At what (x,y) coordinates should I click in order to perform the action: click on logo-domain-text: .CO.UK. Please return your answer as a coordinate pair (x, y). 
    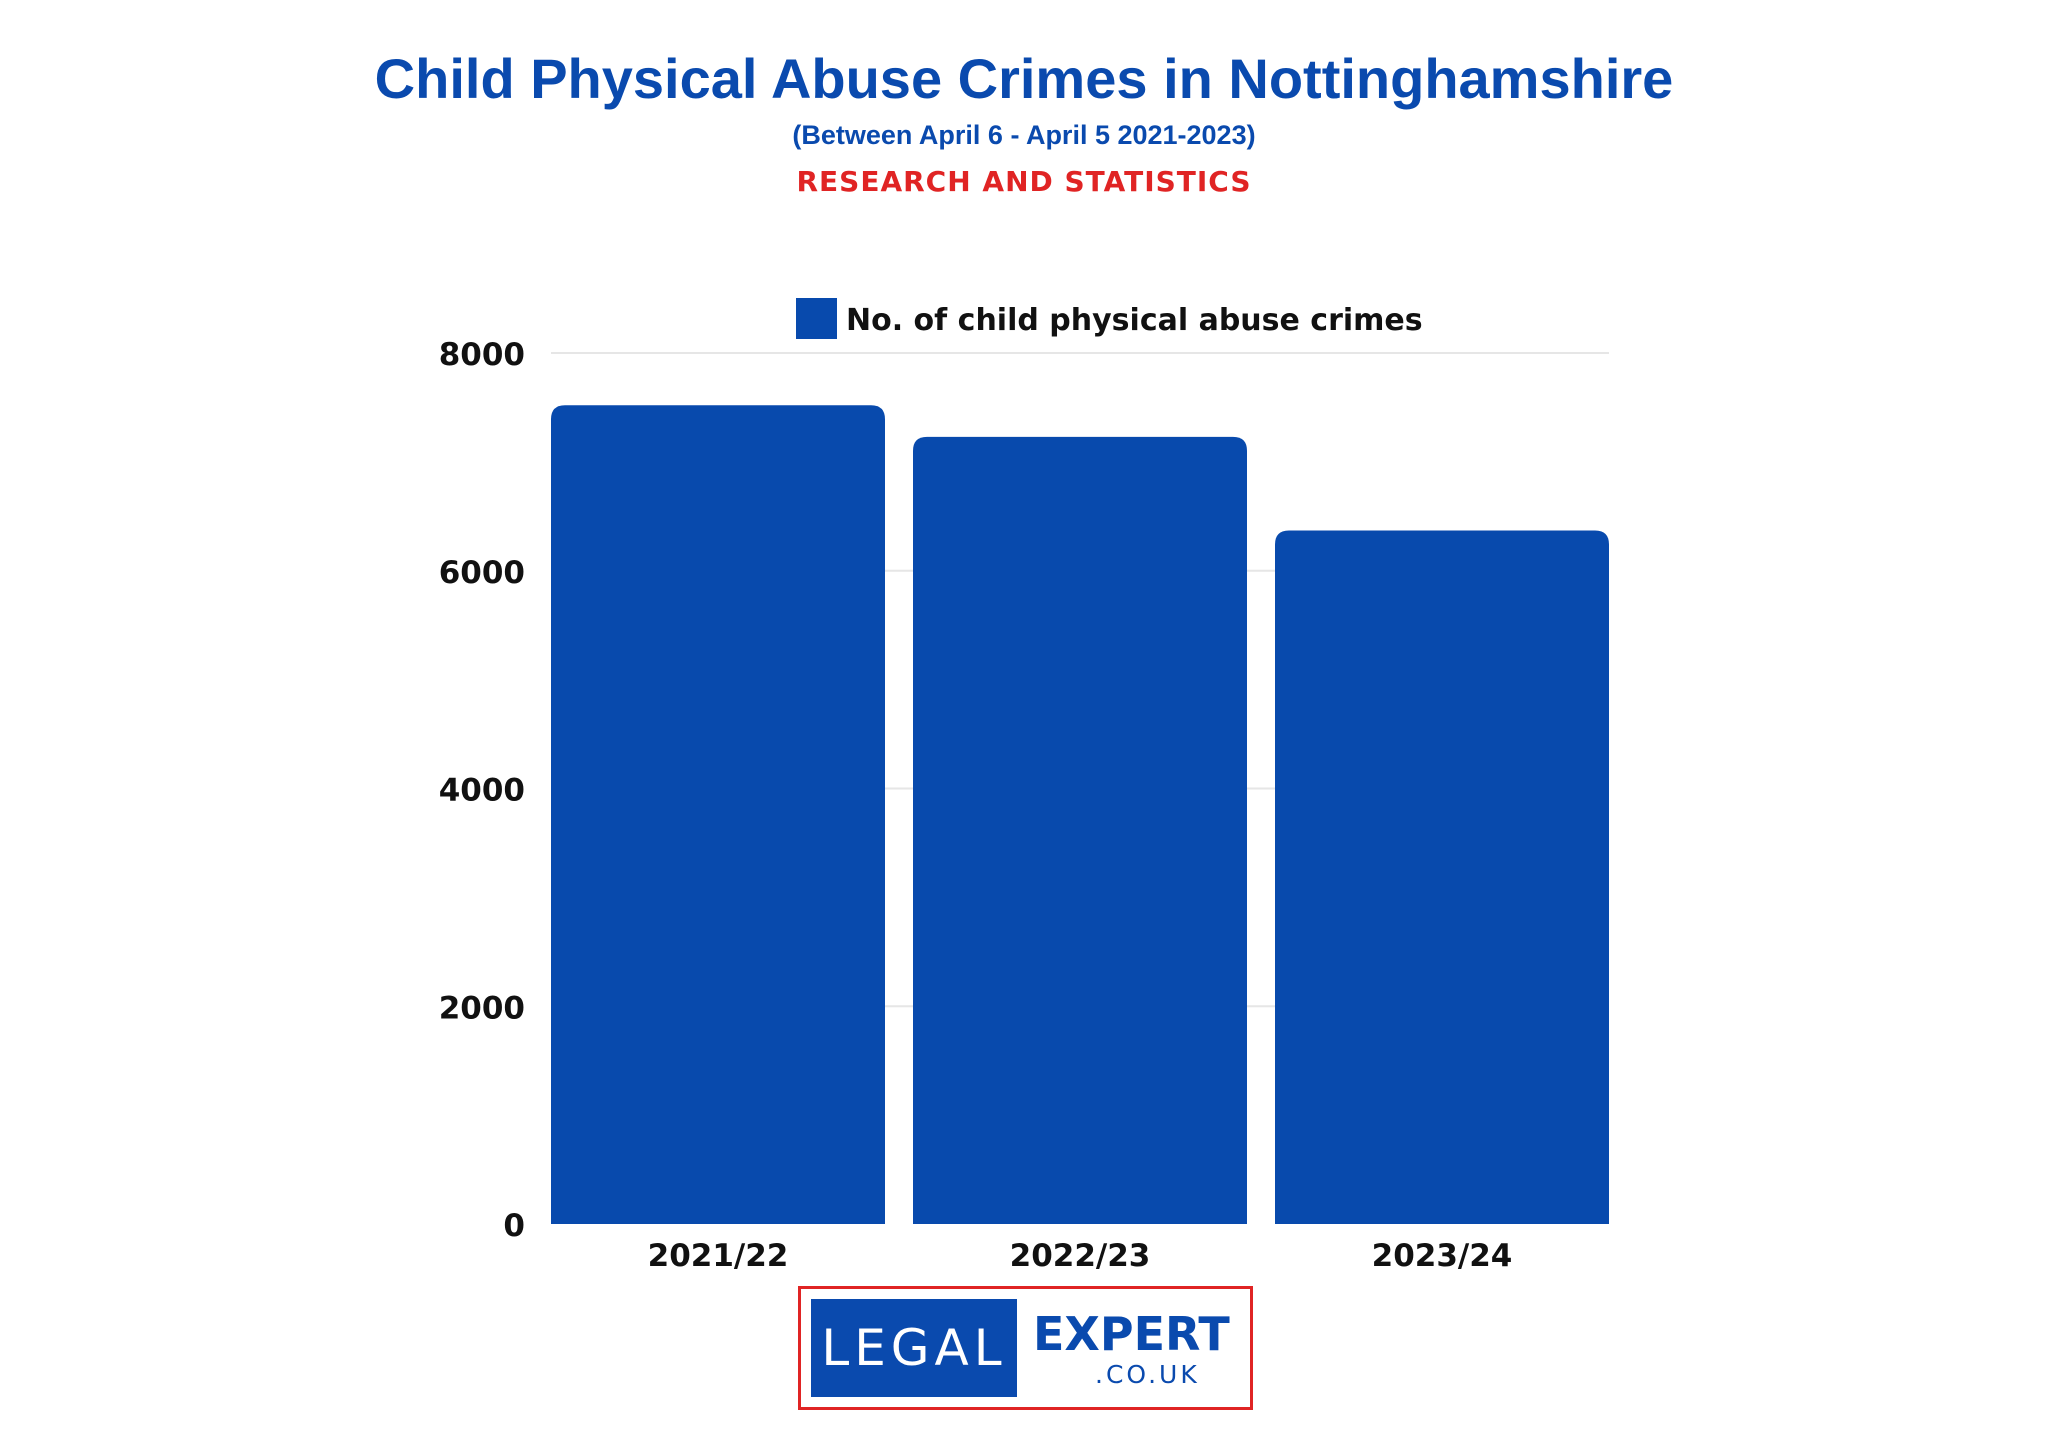
    Looking at the image, I should click on (1147, 1374).